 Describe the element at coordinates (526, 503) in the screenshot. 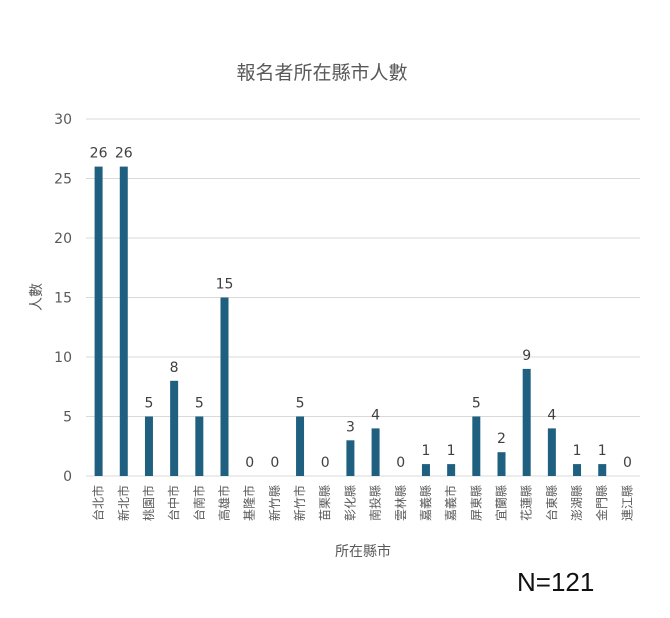

I see `x-tick-label: 花蓮縣` at that location.